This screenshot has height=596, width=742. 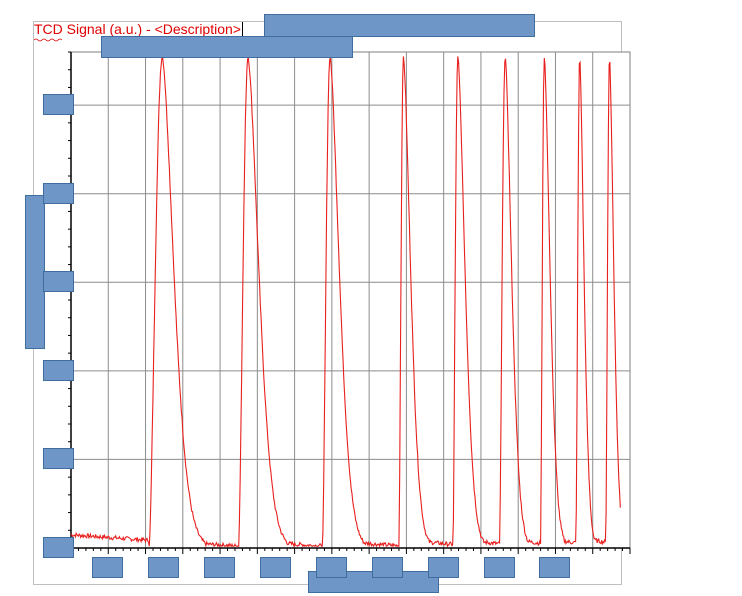 I want to click on y-axis-title-placeholder, so click(x=35, y=272).